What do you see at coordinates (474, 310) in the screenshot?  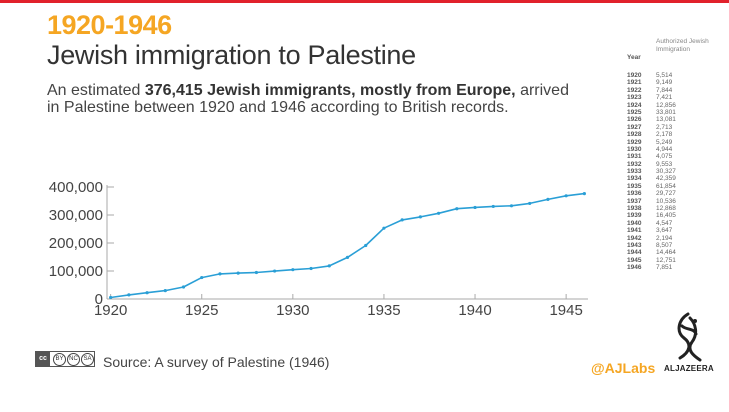 I see `x-tick-label: 1940` at bounding box center [474, 310].